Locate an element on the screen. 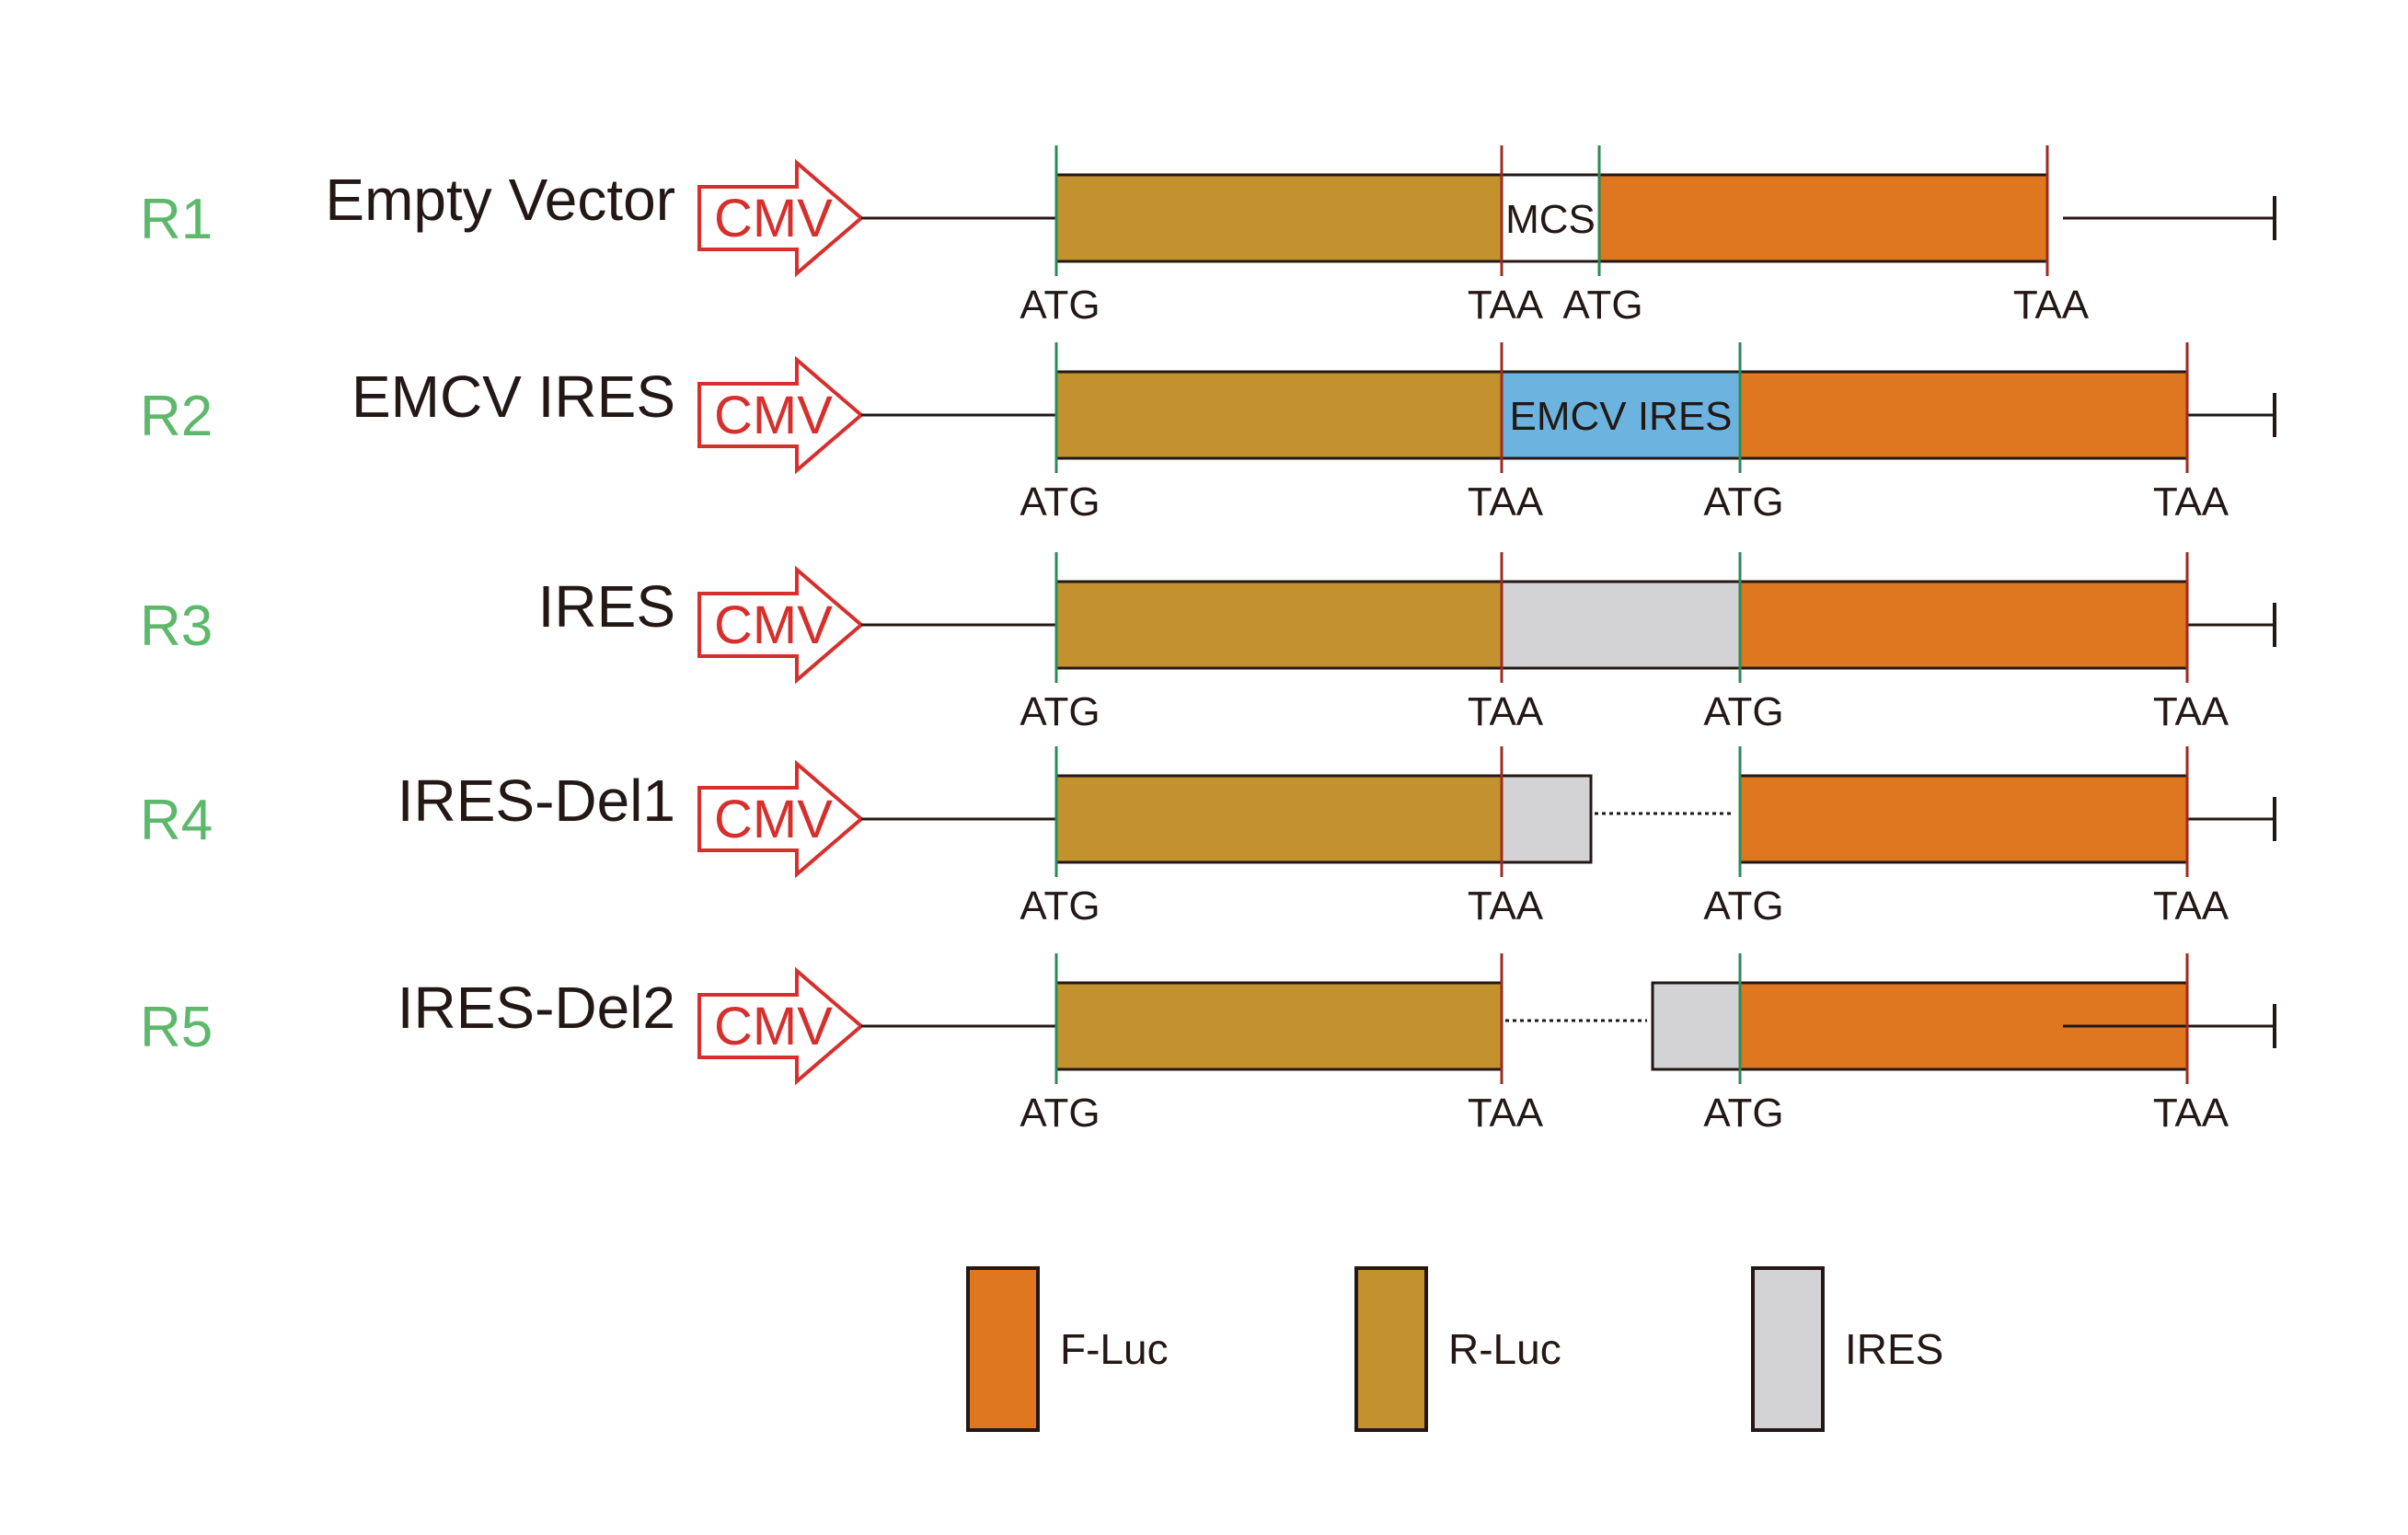 Image resolution: width=2408 pixels, height=1535 pixels. construct-row-r1: R1 Empty Vector CMV MCS ATG TAA ATG TAA is located at coordinates (1208, 236).